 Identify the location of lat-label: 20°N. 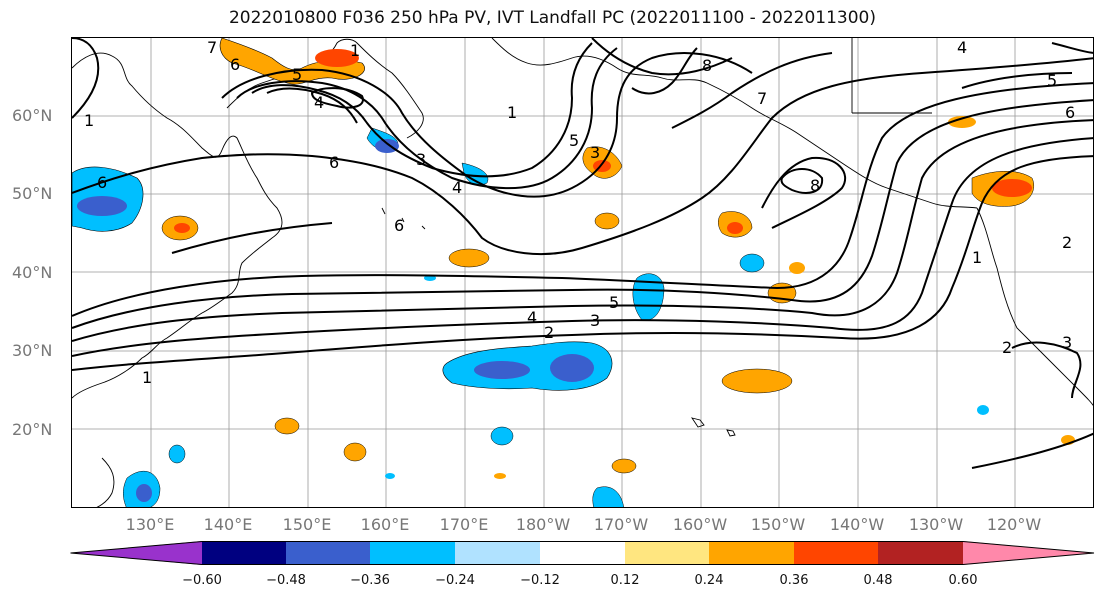
(32, 429).